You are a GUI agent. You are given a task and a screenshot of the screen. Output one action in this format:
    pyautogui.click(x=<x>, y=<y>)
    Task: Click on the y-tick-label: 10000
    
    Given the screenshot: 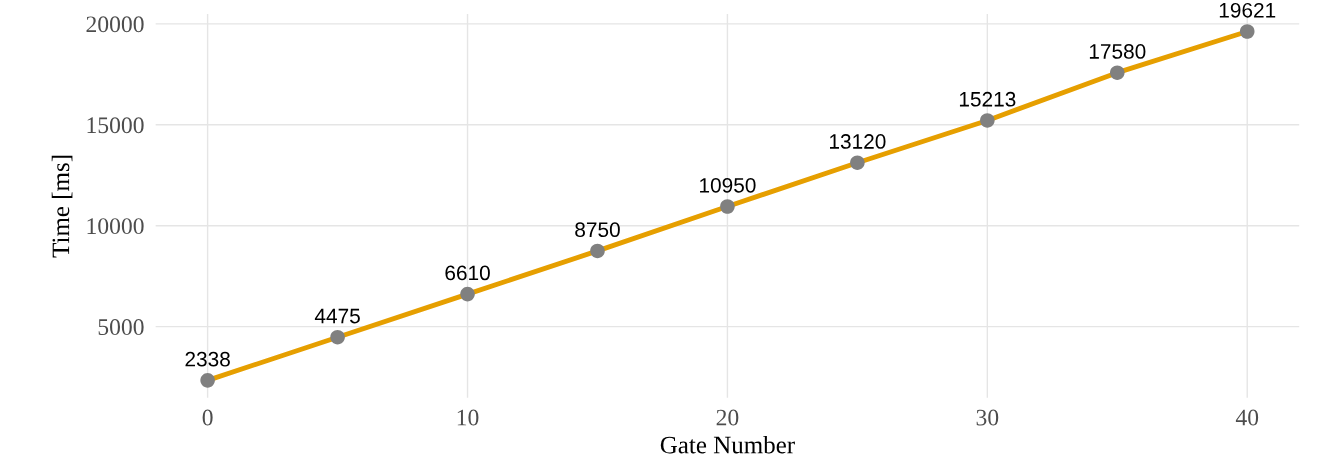 What is the action you would take?
    pyautogui.click(x=115, y=226)
    